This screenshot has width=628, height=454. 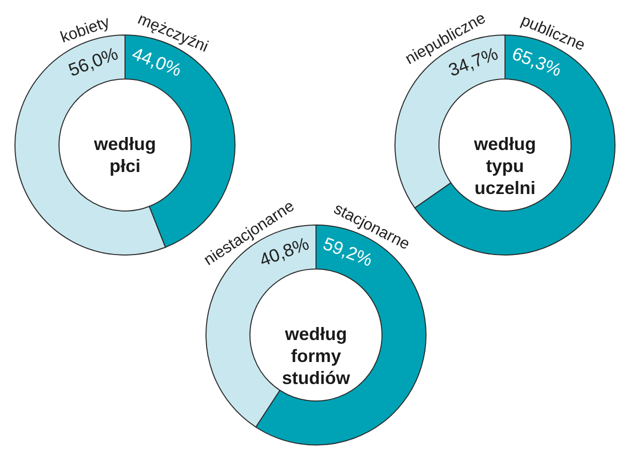 What do you see at coordinates (124, 155) in the screenshot?
I see `text: według płci` at bounding box center [124, 155].